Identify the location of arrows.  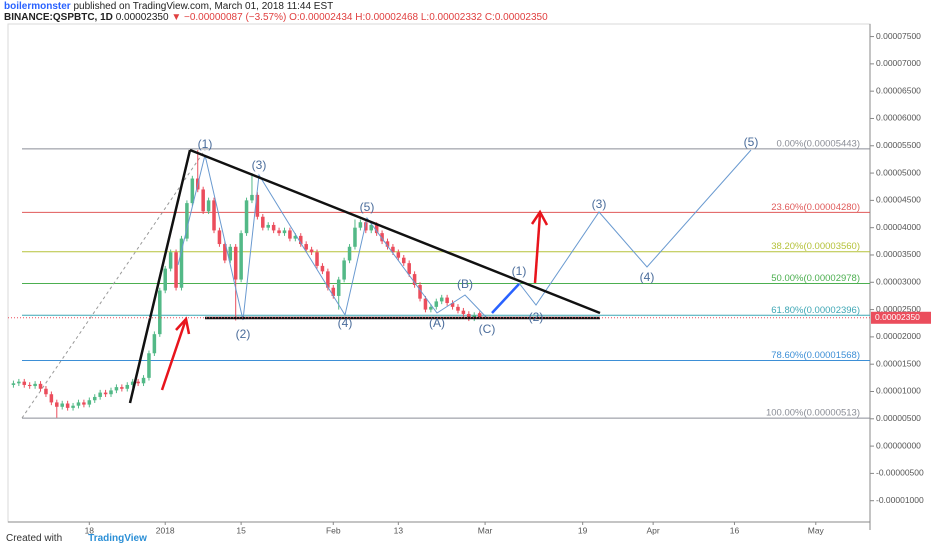
(354, 300).